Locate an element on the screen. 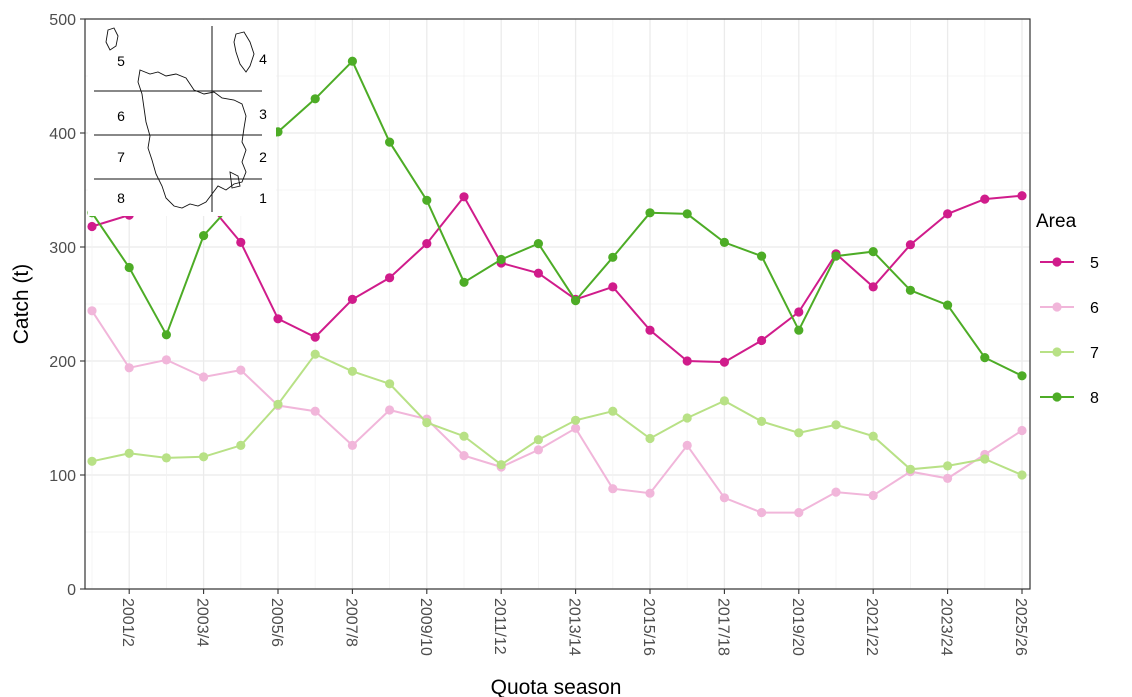  x-tick-label: 2007/8 is located at coordinates (350, 622).